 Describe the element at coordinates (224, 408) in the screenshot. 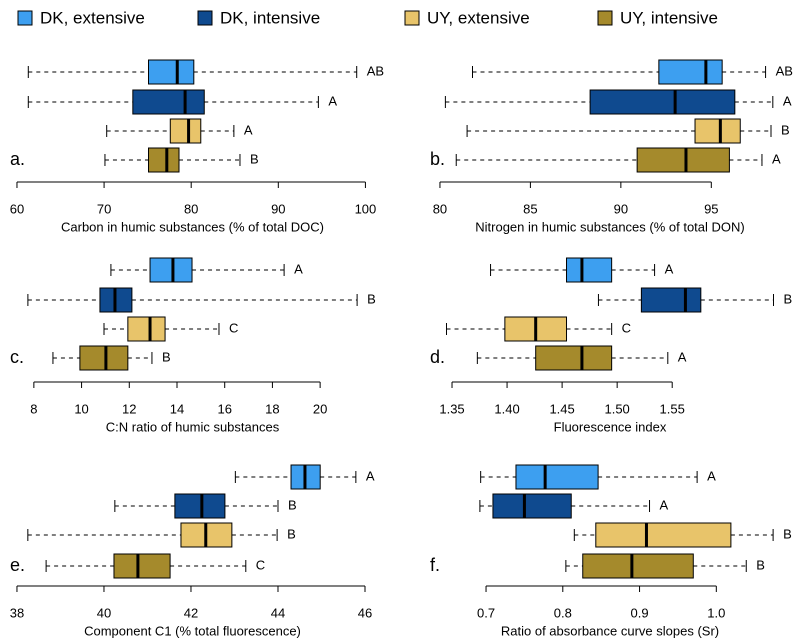

I see `x-tick-label: 16` at that location.